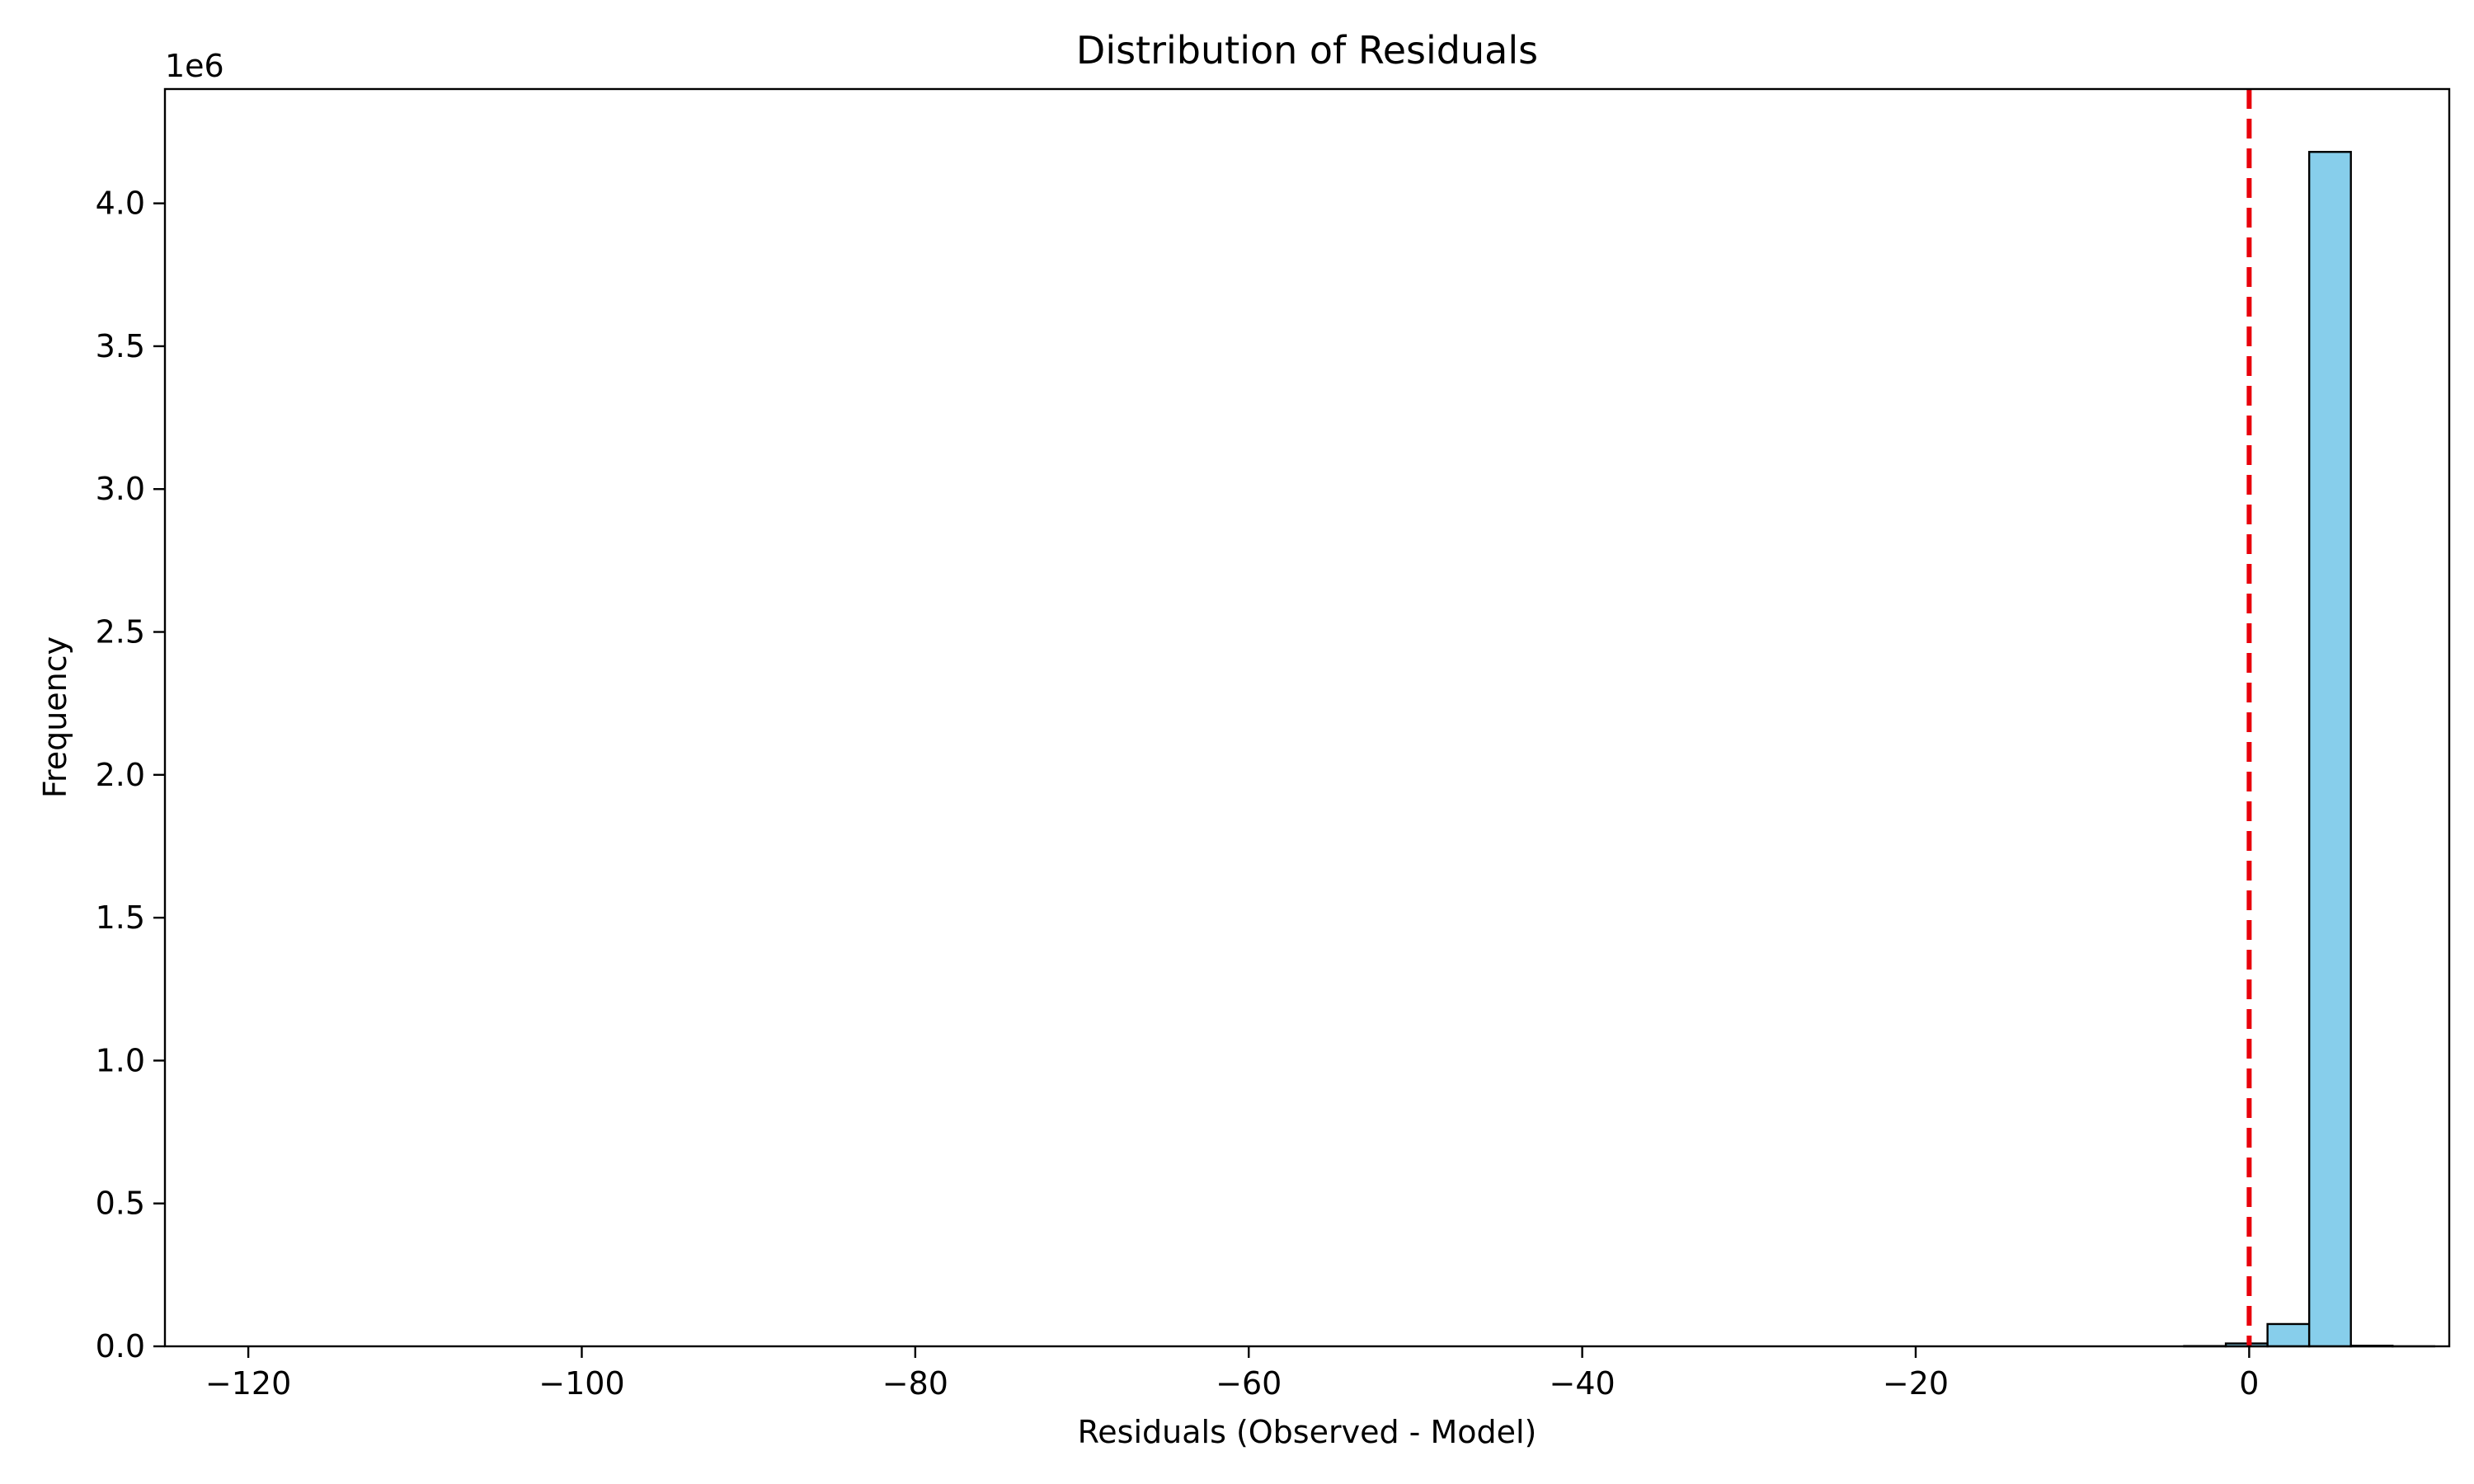 This screenshot has height=1484, width=2474. I want to click on x-tick-label: −80, so click(915, 1383).